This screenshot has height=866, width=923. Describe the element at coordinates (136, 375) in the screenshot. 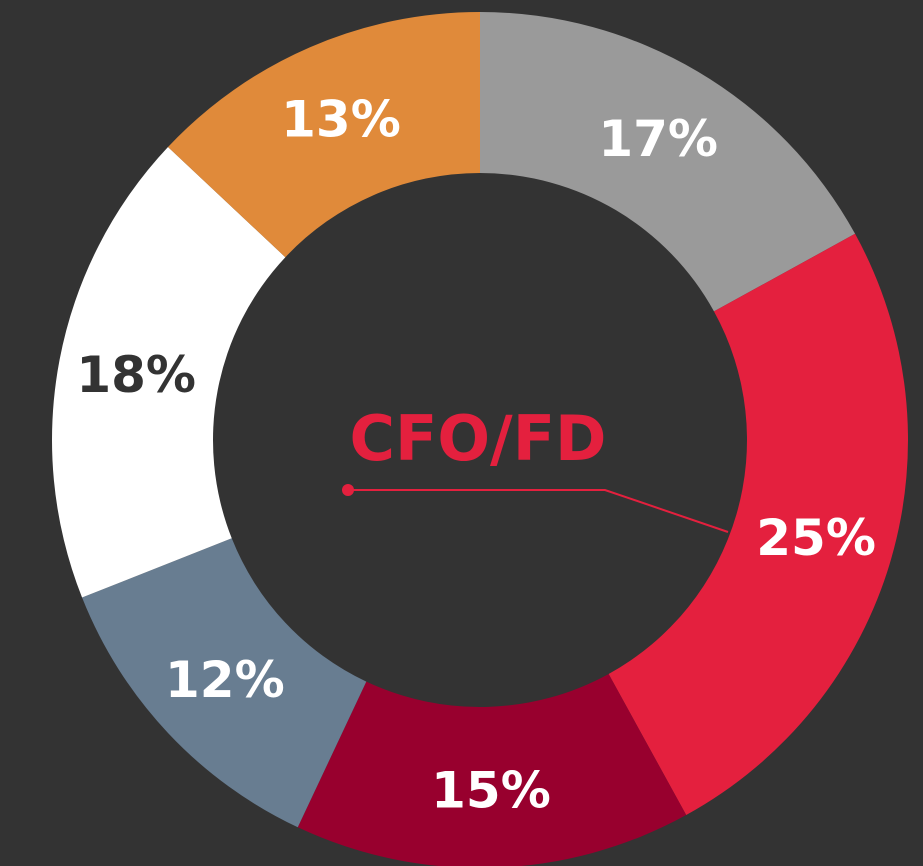

I see `value-label: 18%` at that location.